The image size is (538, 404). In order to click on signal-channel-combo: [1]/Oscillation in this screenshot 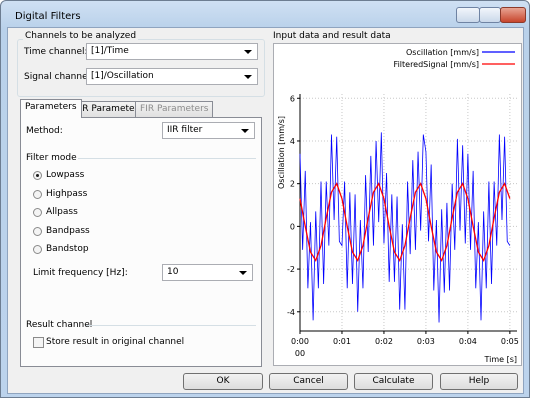, I will do `click(172, 76)`.